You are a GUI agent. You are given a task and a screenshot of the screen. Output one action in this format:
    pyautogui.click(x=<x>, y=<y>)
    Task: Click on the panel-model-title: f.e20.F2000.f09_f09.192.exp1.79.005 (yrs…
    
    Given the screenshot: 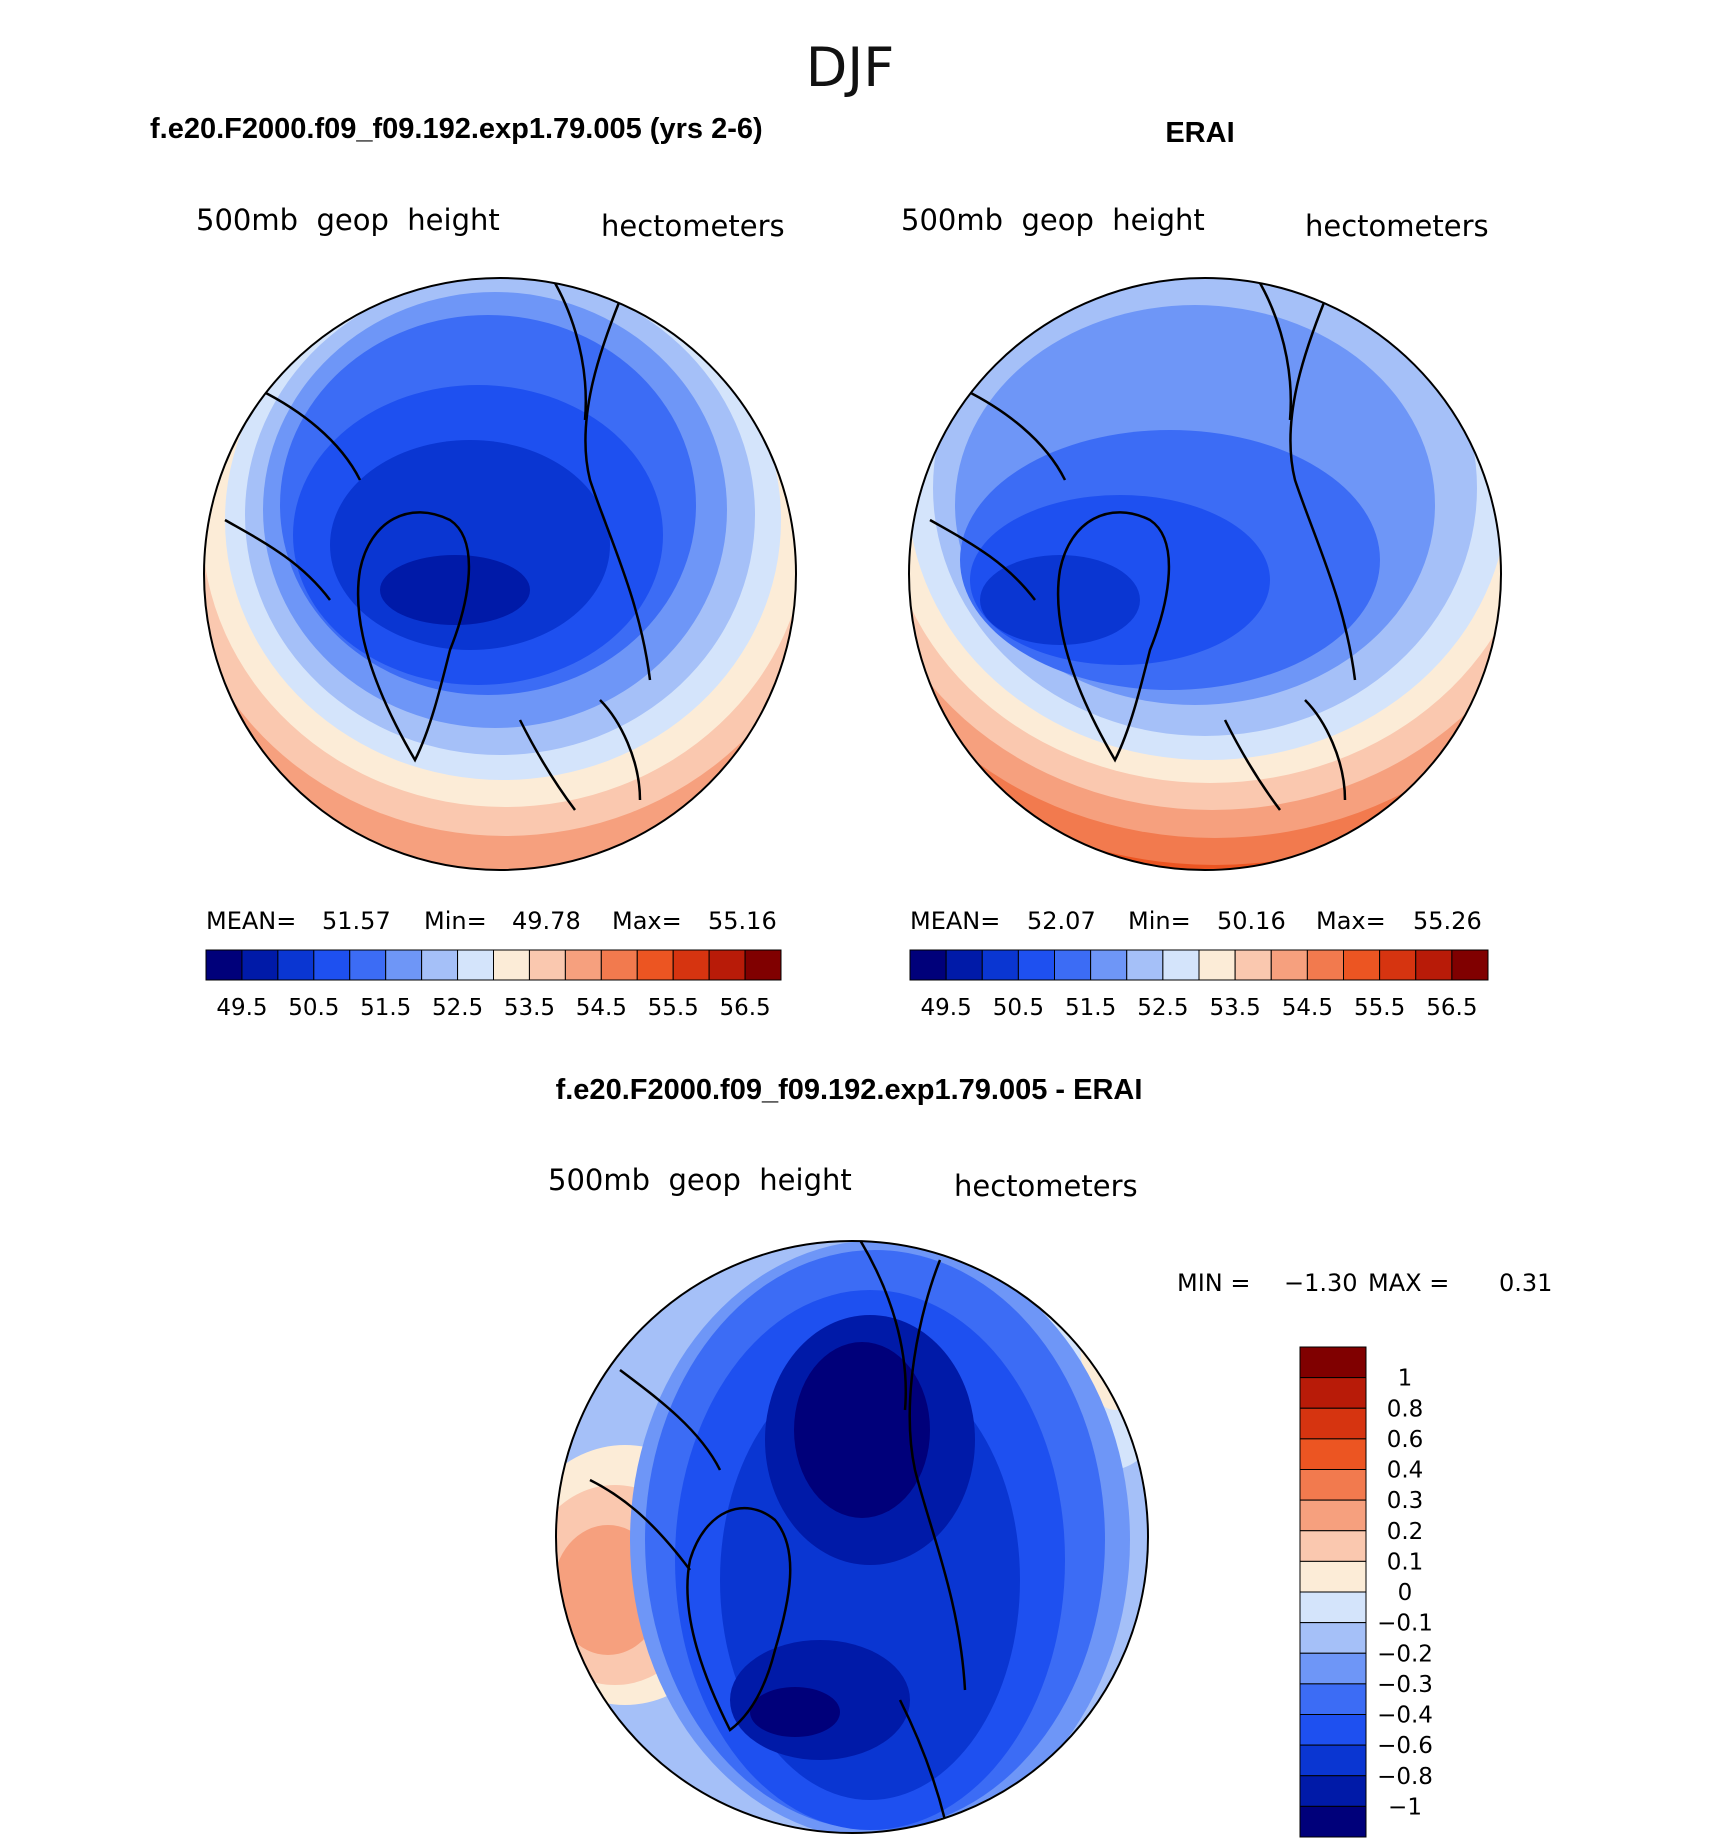 What is the action you would take?
    pyautogui.click(x=456, y=129)
    